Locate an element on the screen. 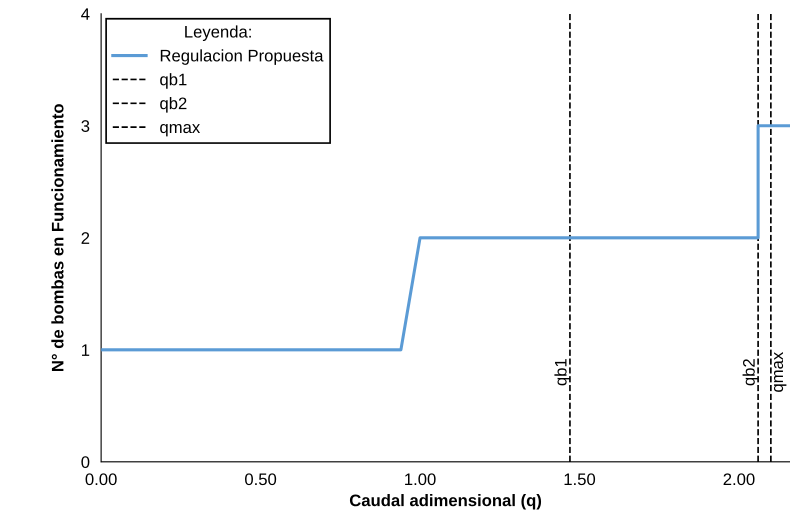 Image resolution: width=790 pixels, height=529 pixels. text: qmax is located at coordinates (180, 130).